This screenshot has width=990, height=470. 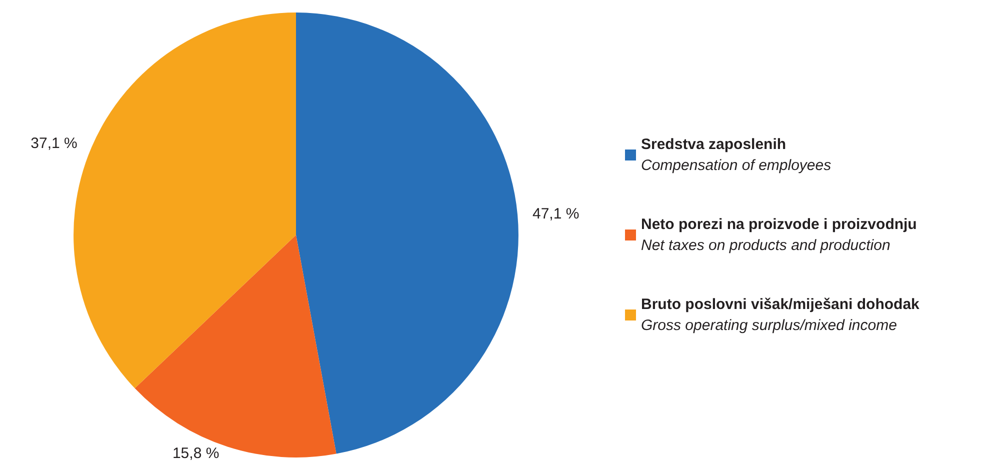 What do you see at coordinates (780, 315) in the screenshot?
I see `legend-label: Bruto poslovni višak/miješani dohodak Gross operating surplus/mixed income` at bounding box center [780, 315].